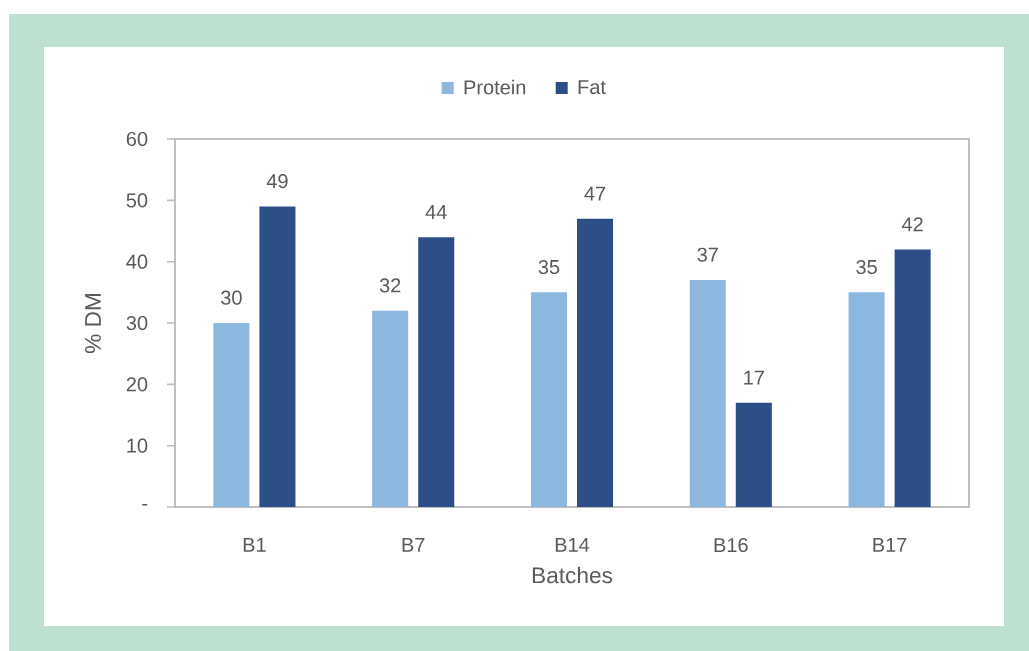 Image resolution: width=1029 pixels, height=651 pixels. I want to click on y-axis-title: % DM, so click(93, 324).